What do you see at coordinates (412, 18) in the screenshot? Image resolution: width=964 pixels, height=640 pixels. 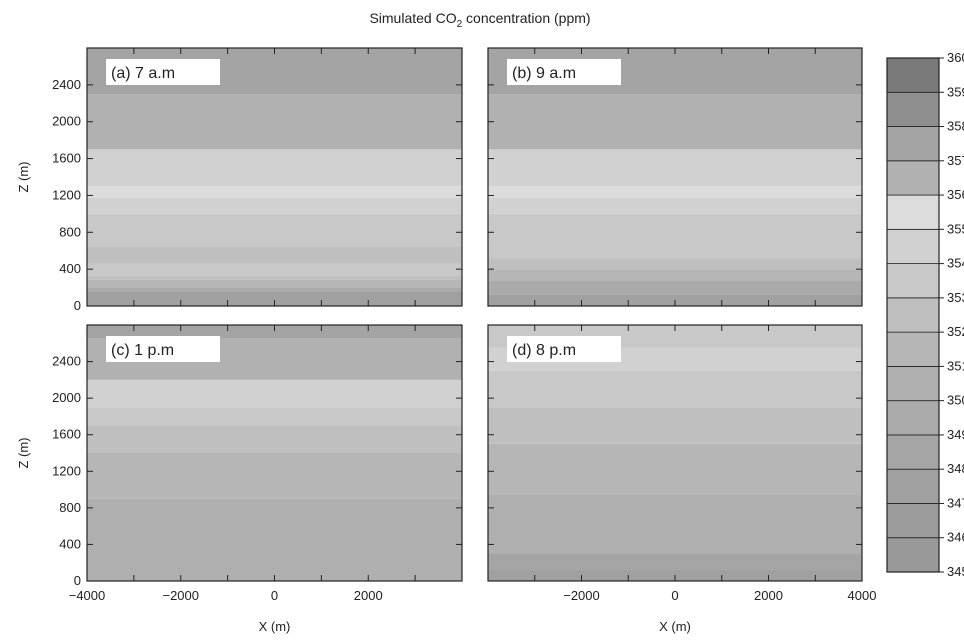 I see `title-main: Simulated CO` at bounding box center [412, 18].